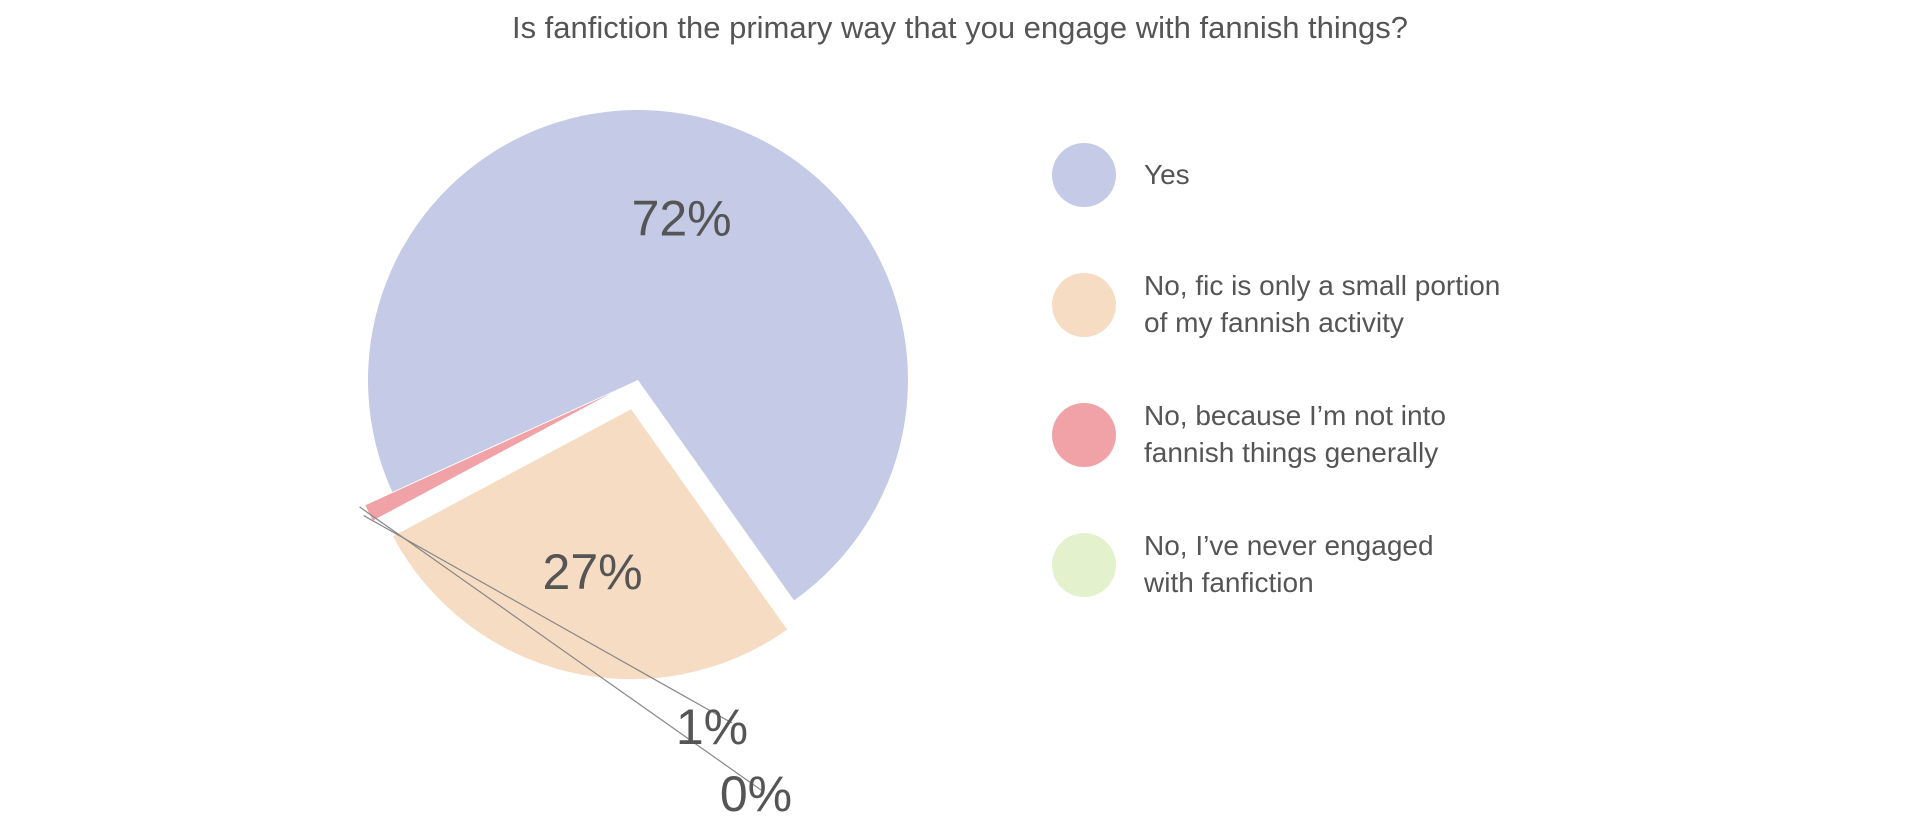 Image resolution: width=1920 pixels, height=829 pixels. What do you see at coordinates (1322, 285) in the screenshot?
I see `legend-label-line: No, fic is only a small portion` at bounding box center [1322, 285].